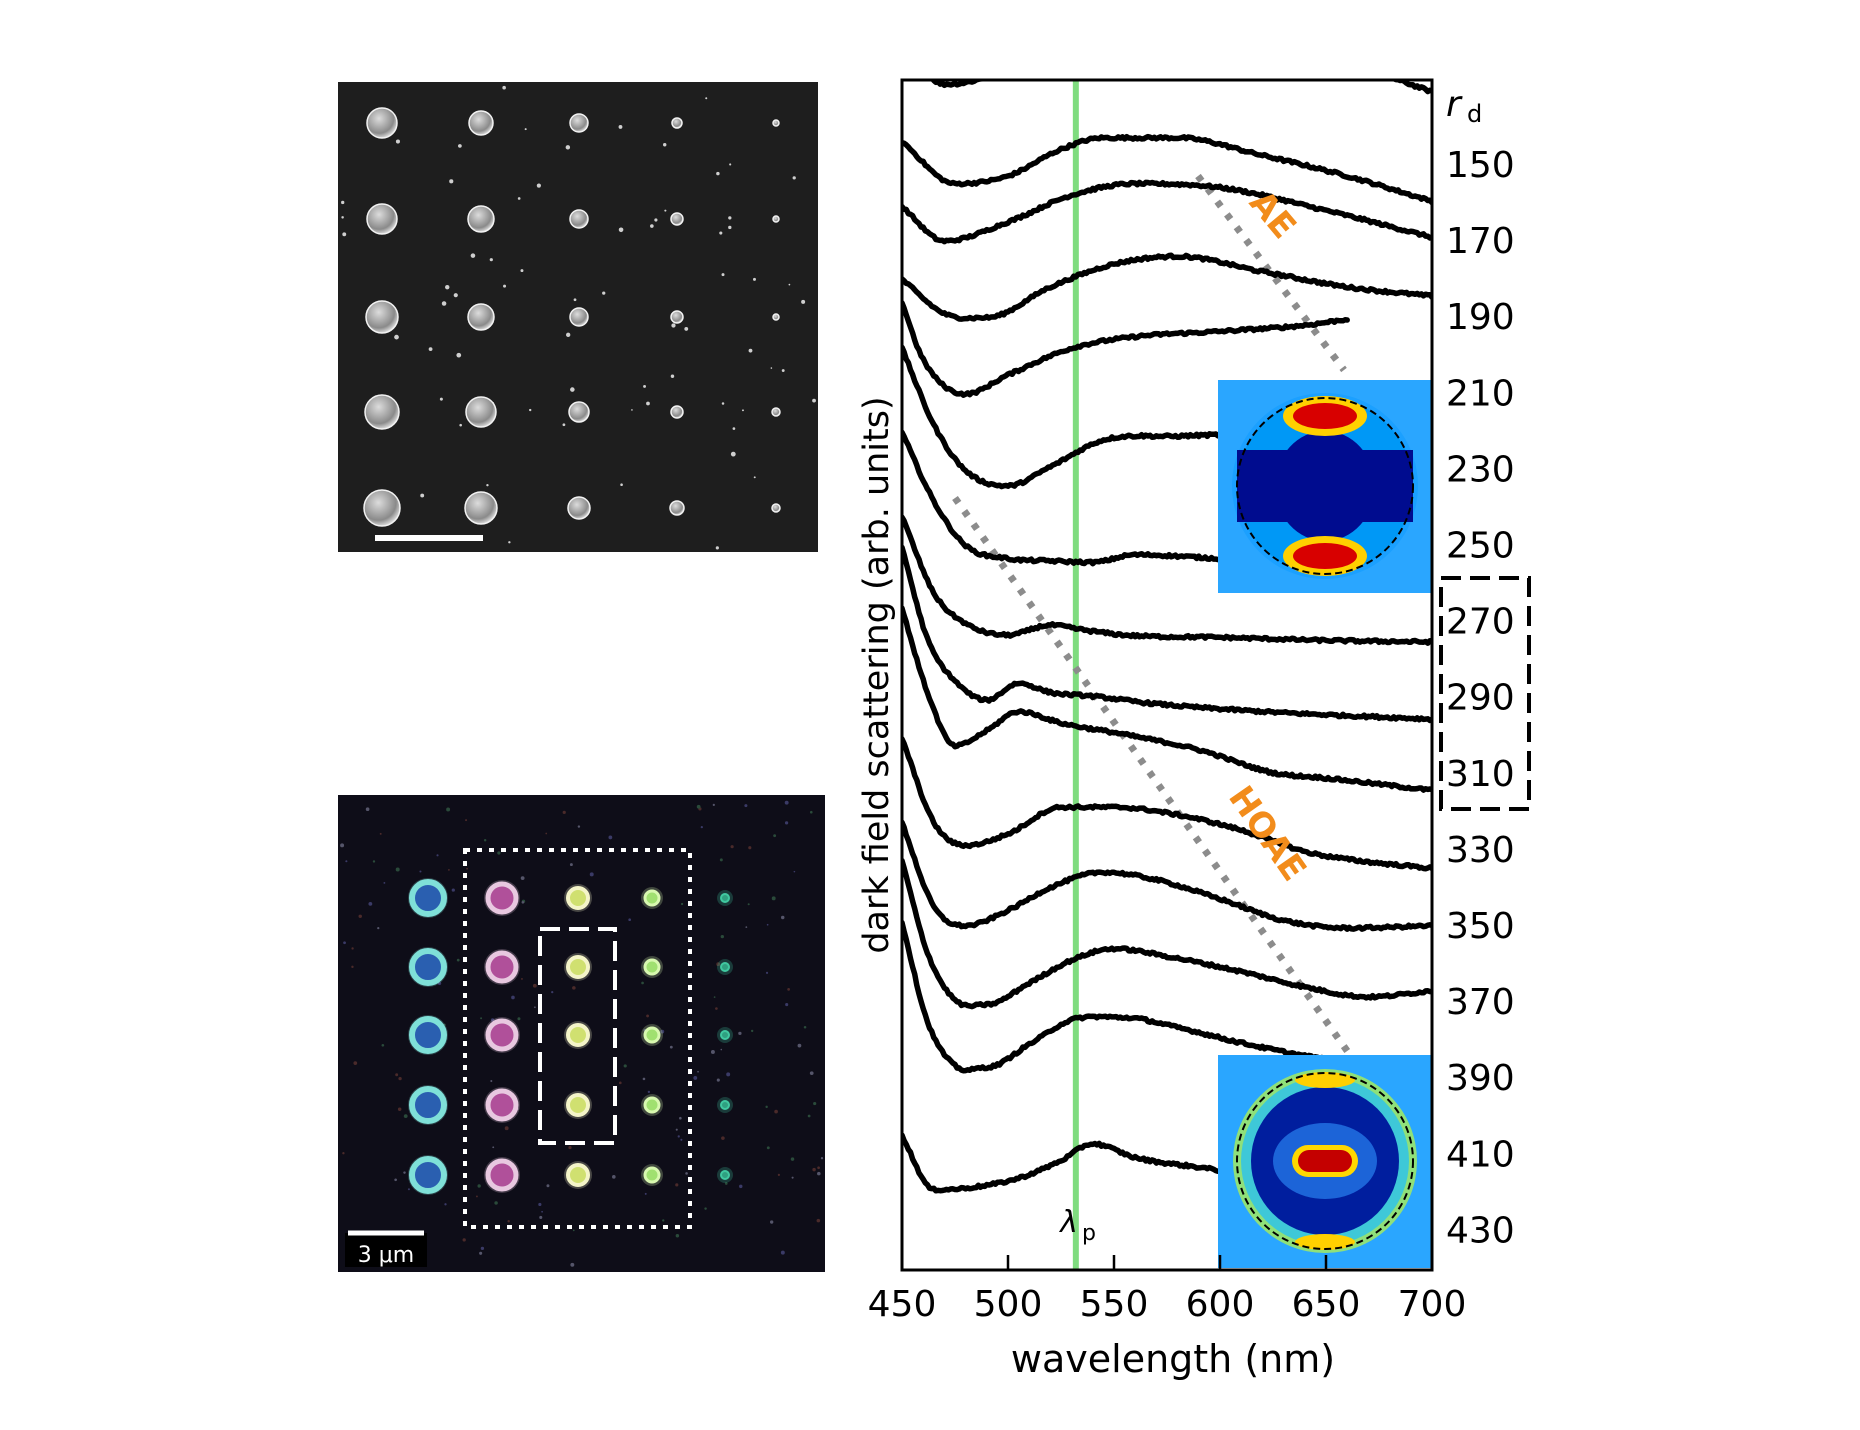 This screenshot has height=1430, width=1860. What do you see at coordinates (1167, 1290) in the screenshot?
I see `x-axis-ticks: 450 500 550 600 650 700` at bounding box center [1167, 1290].